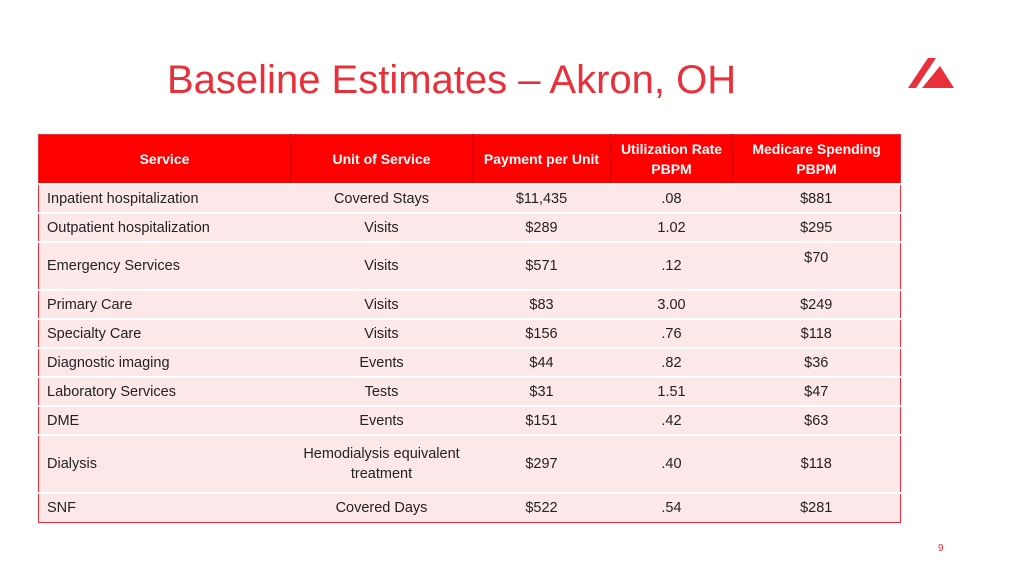  Describe the element at coordinates (816, 265) in the screenshot. I see `cell-spending: $70` at that location.